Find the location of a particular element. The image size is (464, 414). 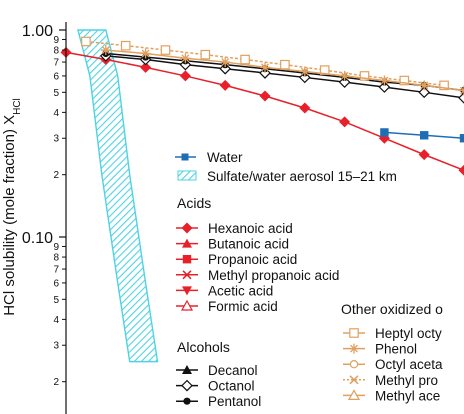

y-axis-label: HCl solubility (mole fraction) XHCl is located at coordinates (12, 207).